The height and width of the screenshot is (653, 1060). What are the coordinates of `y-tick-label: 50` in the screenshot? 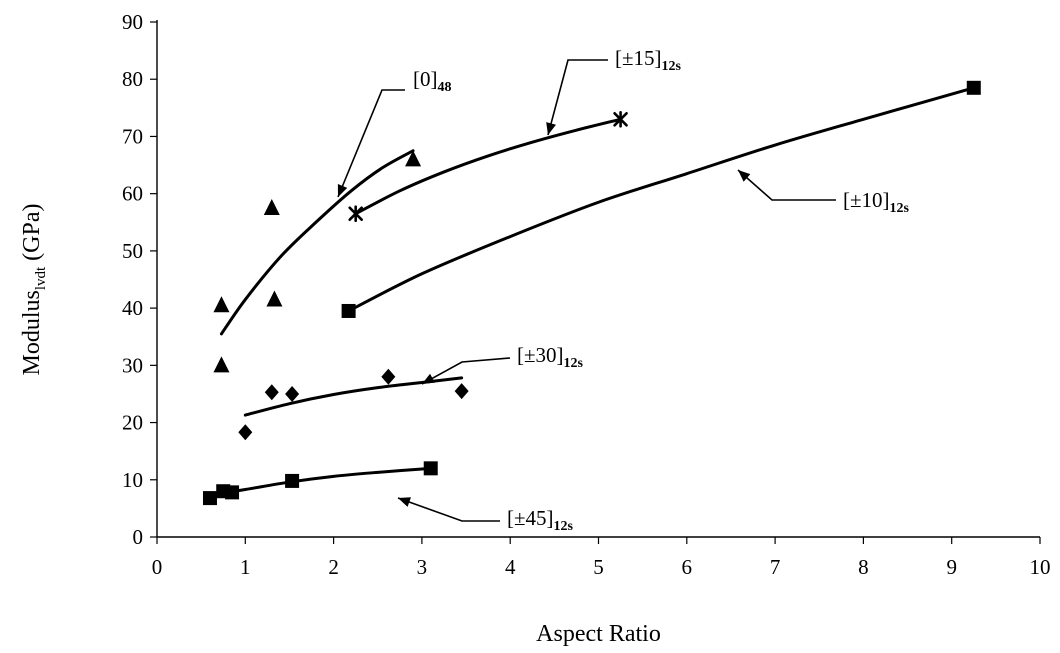 It's located at (132, 251).